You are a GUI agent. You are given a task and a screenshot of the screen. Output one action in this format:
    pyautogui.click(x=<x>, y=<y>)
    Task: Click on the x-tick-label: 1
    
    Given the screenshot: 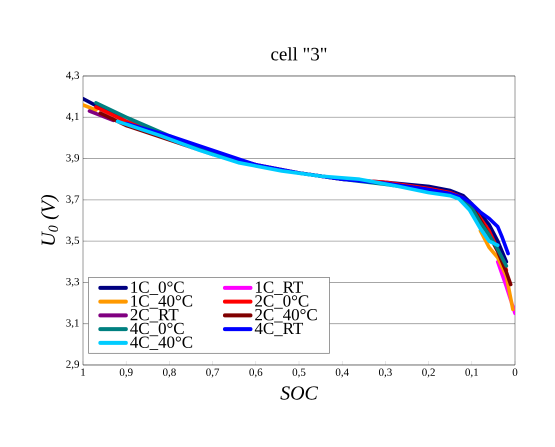 What is the action you would take?
    pyautogui.click(x=83, y=372)
    